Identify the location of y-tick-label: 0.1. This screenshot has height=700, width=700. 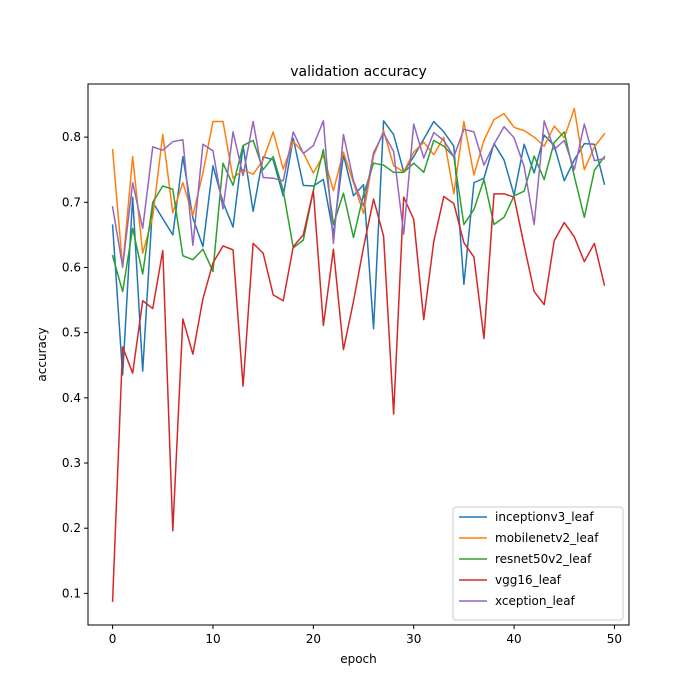
(71, 593).